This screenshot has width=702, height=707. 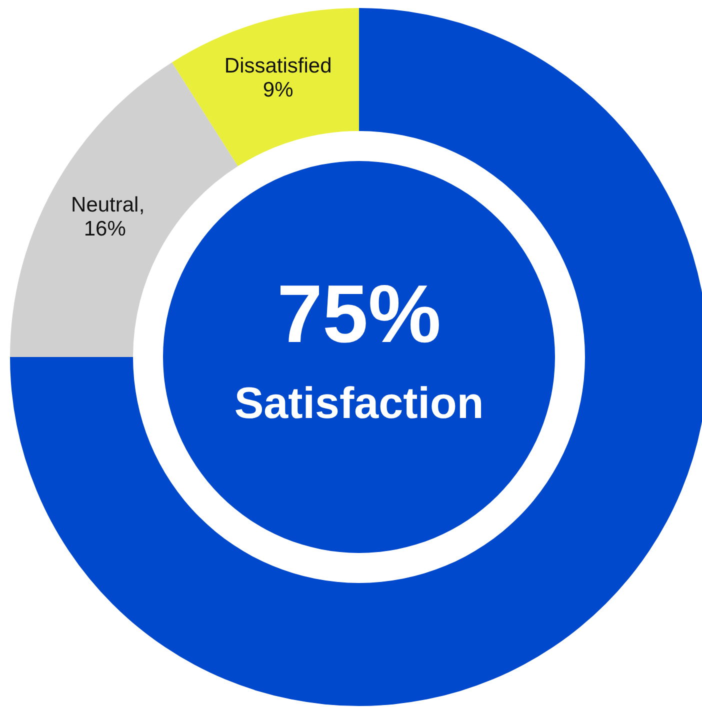 What do you see at coordinates (105, 228) in the screenshot?
I see `data-label: 16%` at bounding box center [105, 228].